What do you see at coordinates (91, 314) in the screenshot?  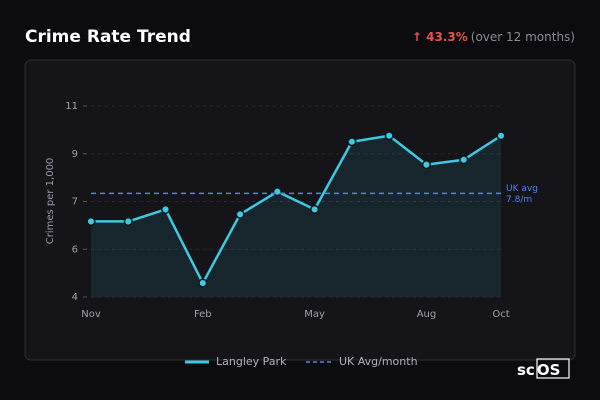 I see `x-tick-label: Nov` at bounding box center [91, 314].